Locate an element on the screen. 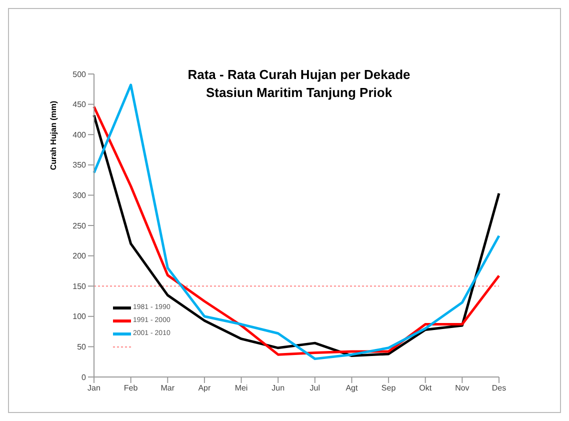 Image resolution: width=569 pixels, height=421 pixels. y-tick-label: 100 is located at coordinates (79, 317).